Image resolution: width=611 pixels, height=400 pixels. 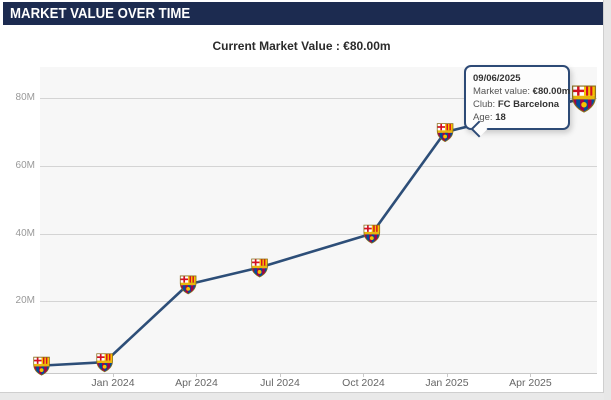 I want to click on x-axis-label: Apr 2025, so click(x=530, y=383).